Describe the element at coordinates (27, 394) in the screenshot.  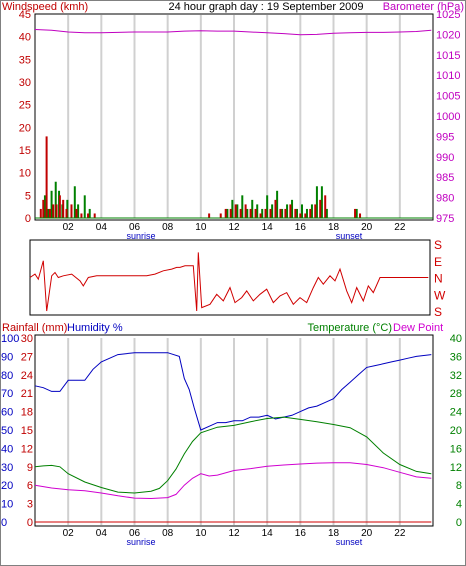
I see `rainfall-tick-label: 21` at that location.